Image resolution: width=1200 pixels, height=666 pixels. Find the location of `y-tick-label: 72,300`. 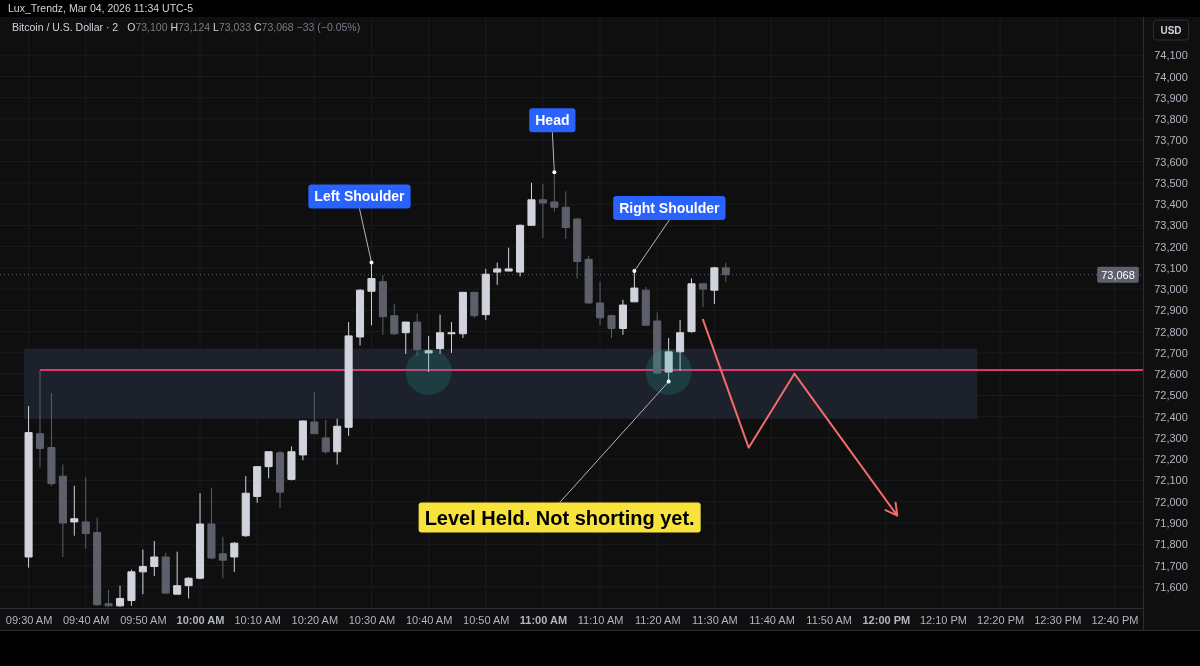

y-tick-label: 72,300 is located at coordinates (1171, 437).